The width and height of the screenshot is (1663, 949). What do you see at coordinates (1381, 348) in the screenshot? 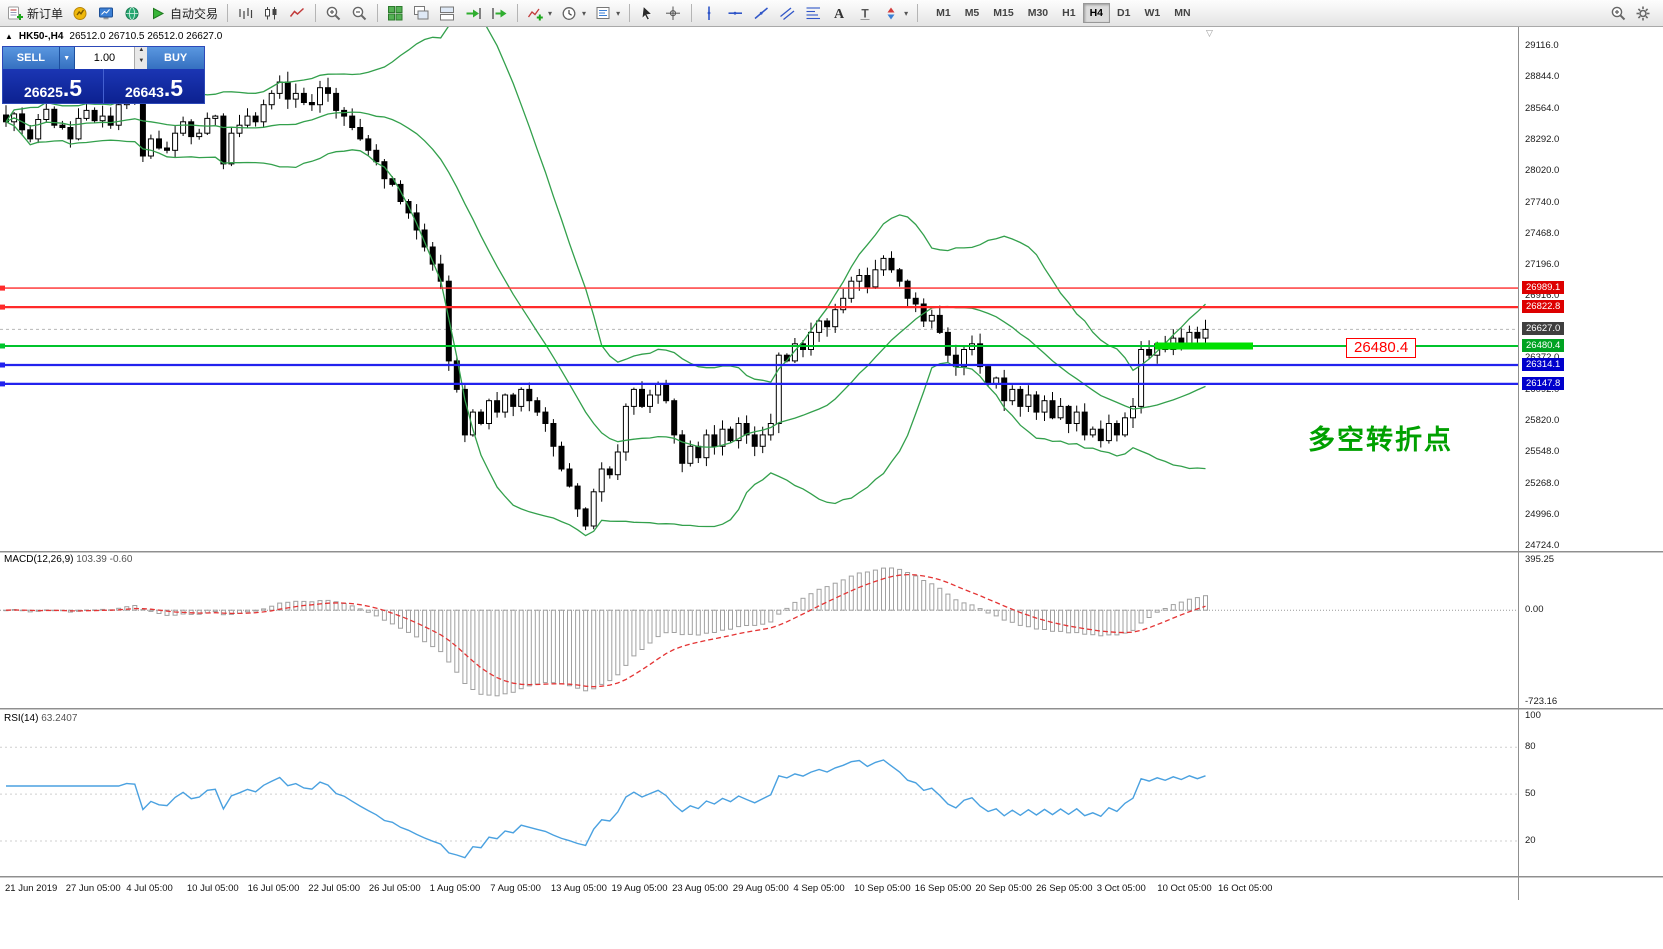
I see `price-level-callout: 26480.4` at bounding box center [1381, 348].